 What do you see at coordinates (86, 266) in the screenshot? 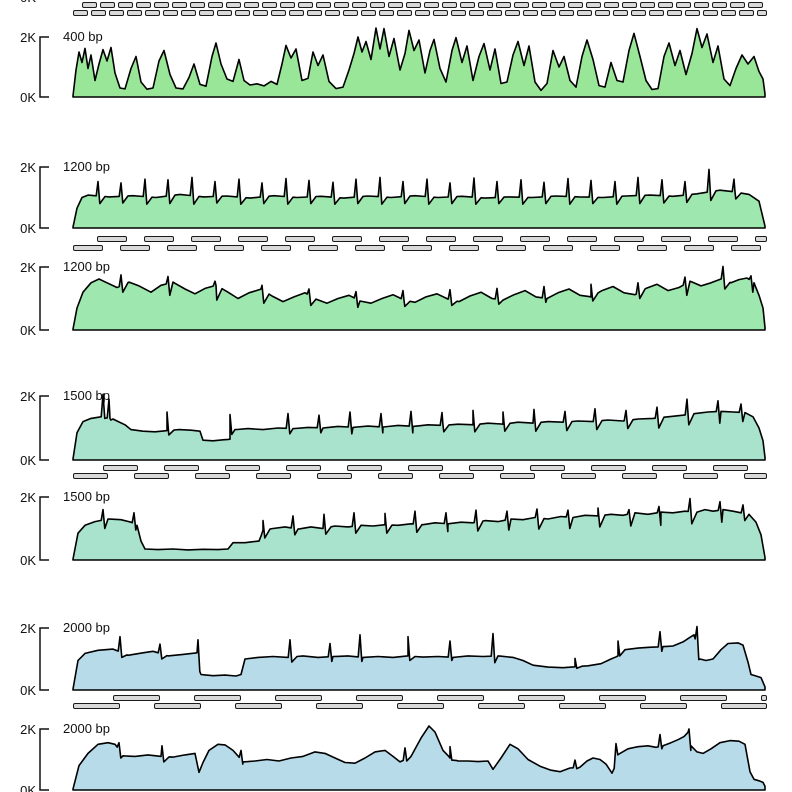
I see `panel-title-1200bp-3: 1200 bp` at bounding box center [86, 266].